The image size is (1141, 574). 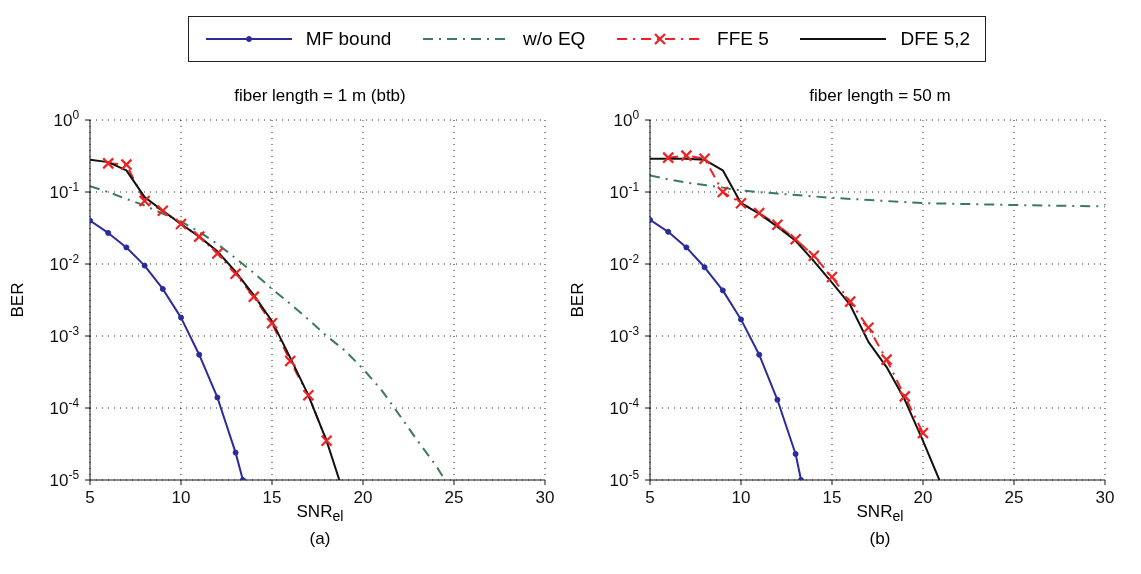 What do you see at coordinates (935, 39) in the screenshot?
I see `legend-label: DFE 5,2` at bounding box center [935, 39].